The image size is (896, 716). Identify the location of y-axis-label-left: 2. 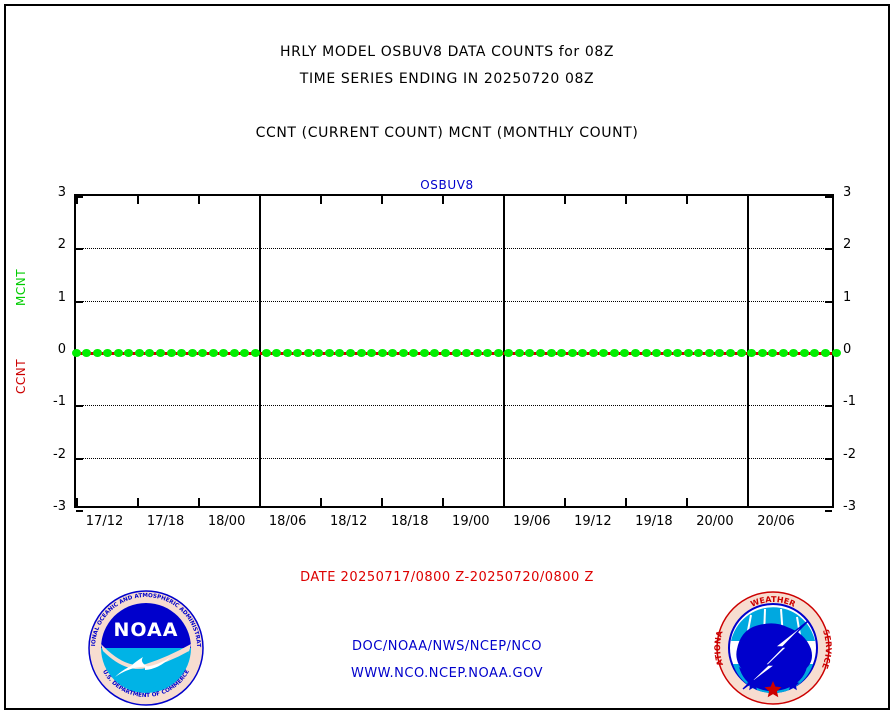
(61, 245).